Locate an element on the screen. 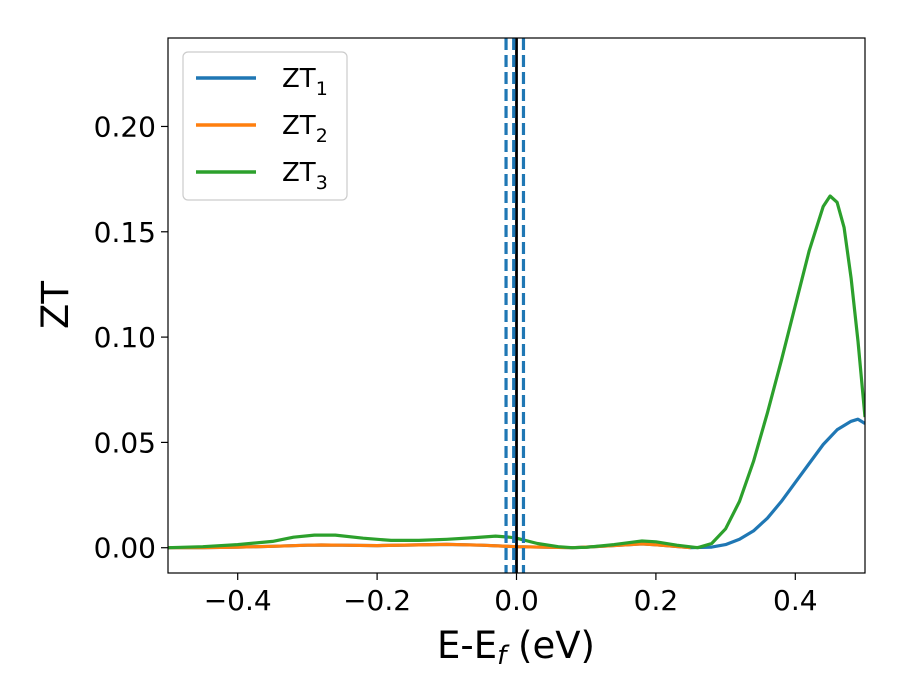 The height and width of the screenshot is (700, 900). y-axis-title: ZT is located at coordinates (55, 305).